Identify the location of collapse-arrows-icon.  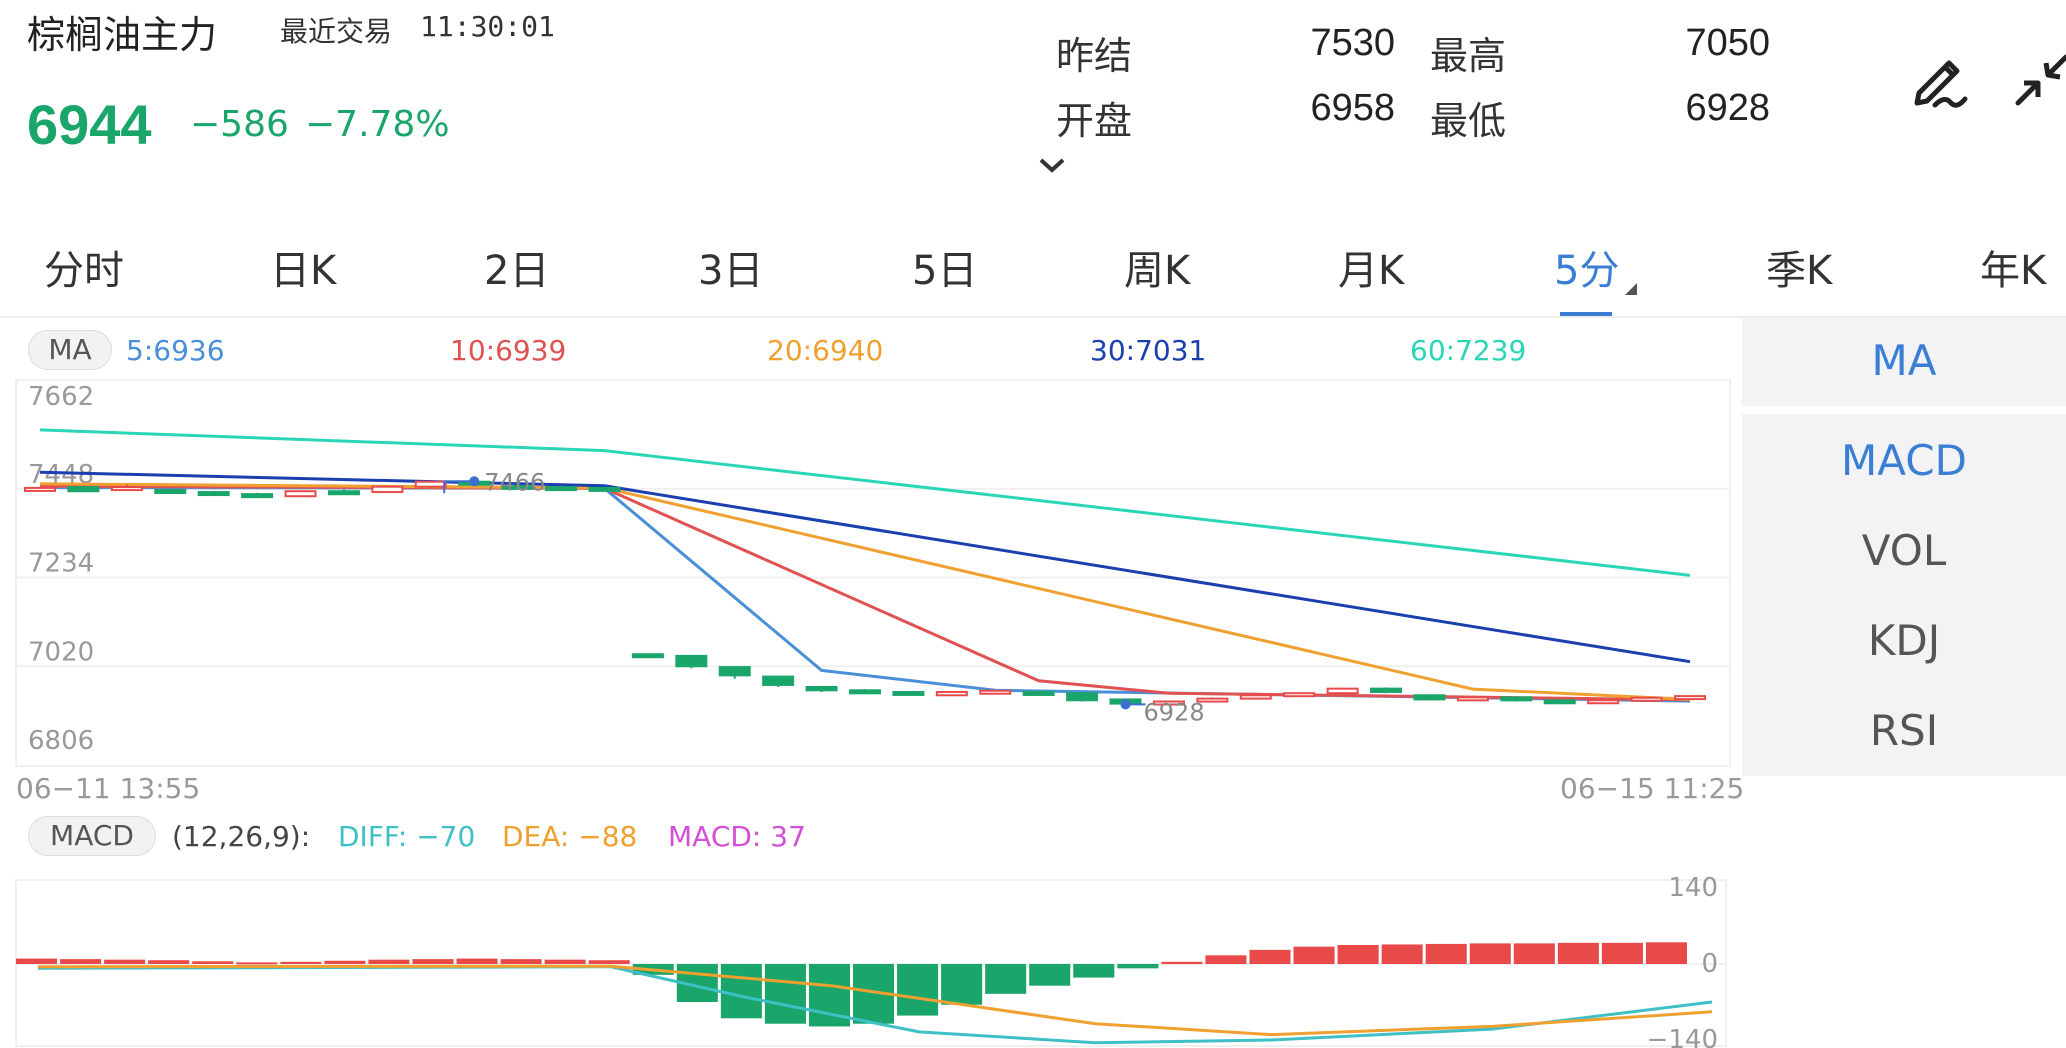
(2038, 80).